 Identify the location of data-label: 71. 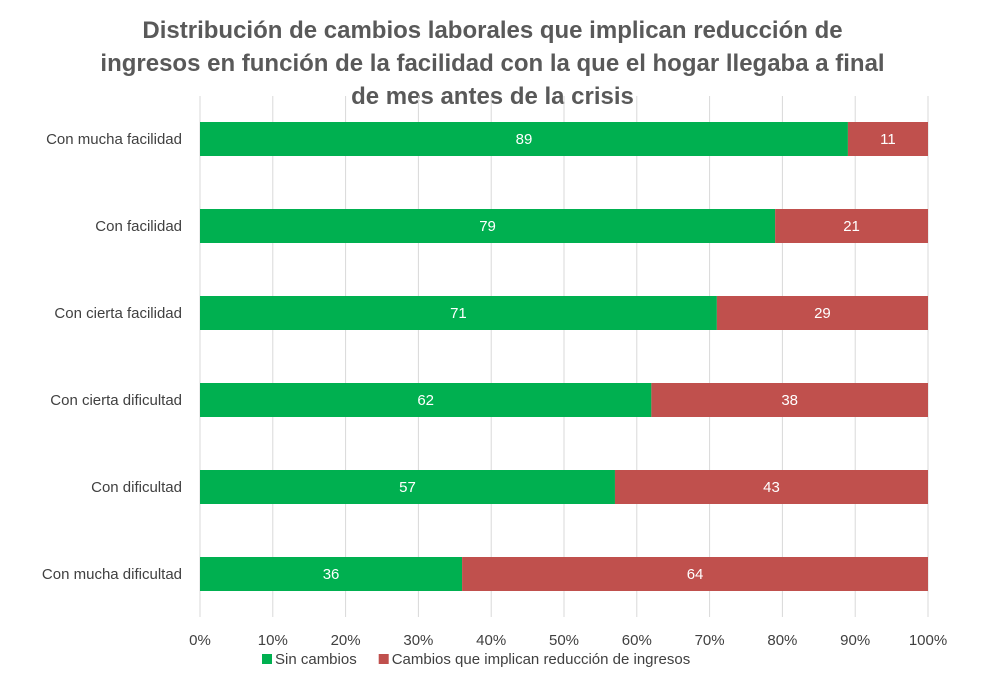
(458, 313).